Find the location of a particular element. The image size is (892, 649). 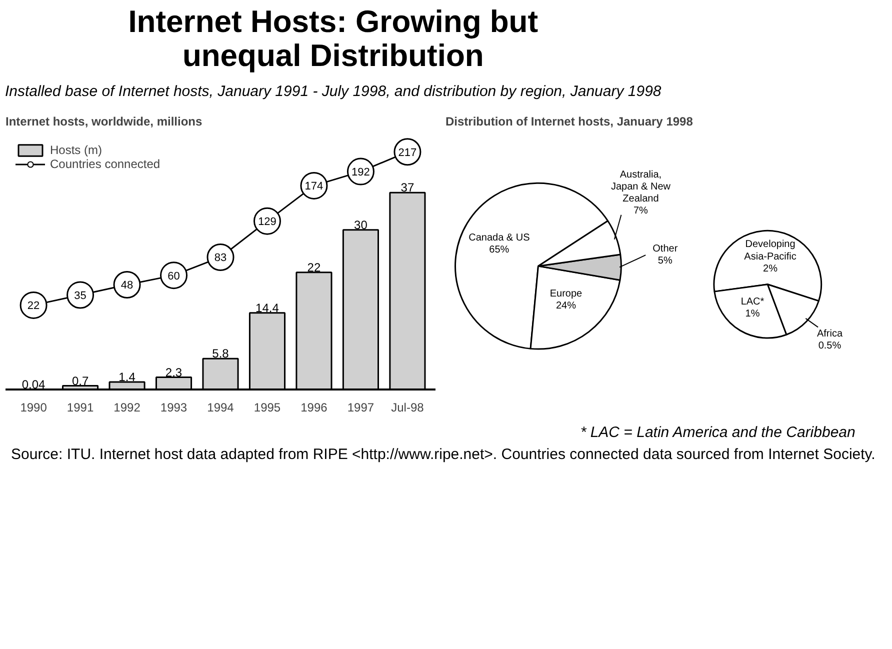

x-tick-label: 1994 is located at coordinates (220, 407).